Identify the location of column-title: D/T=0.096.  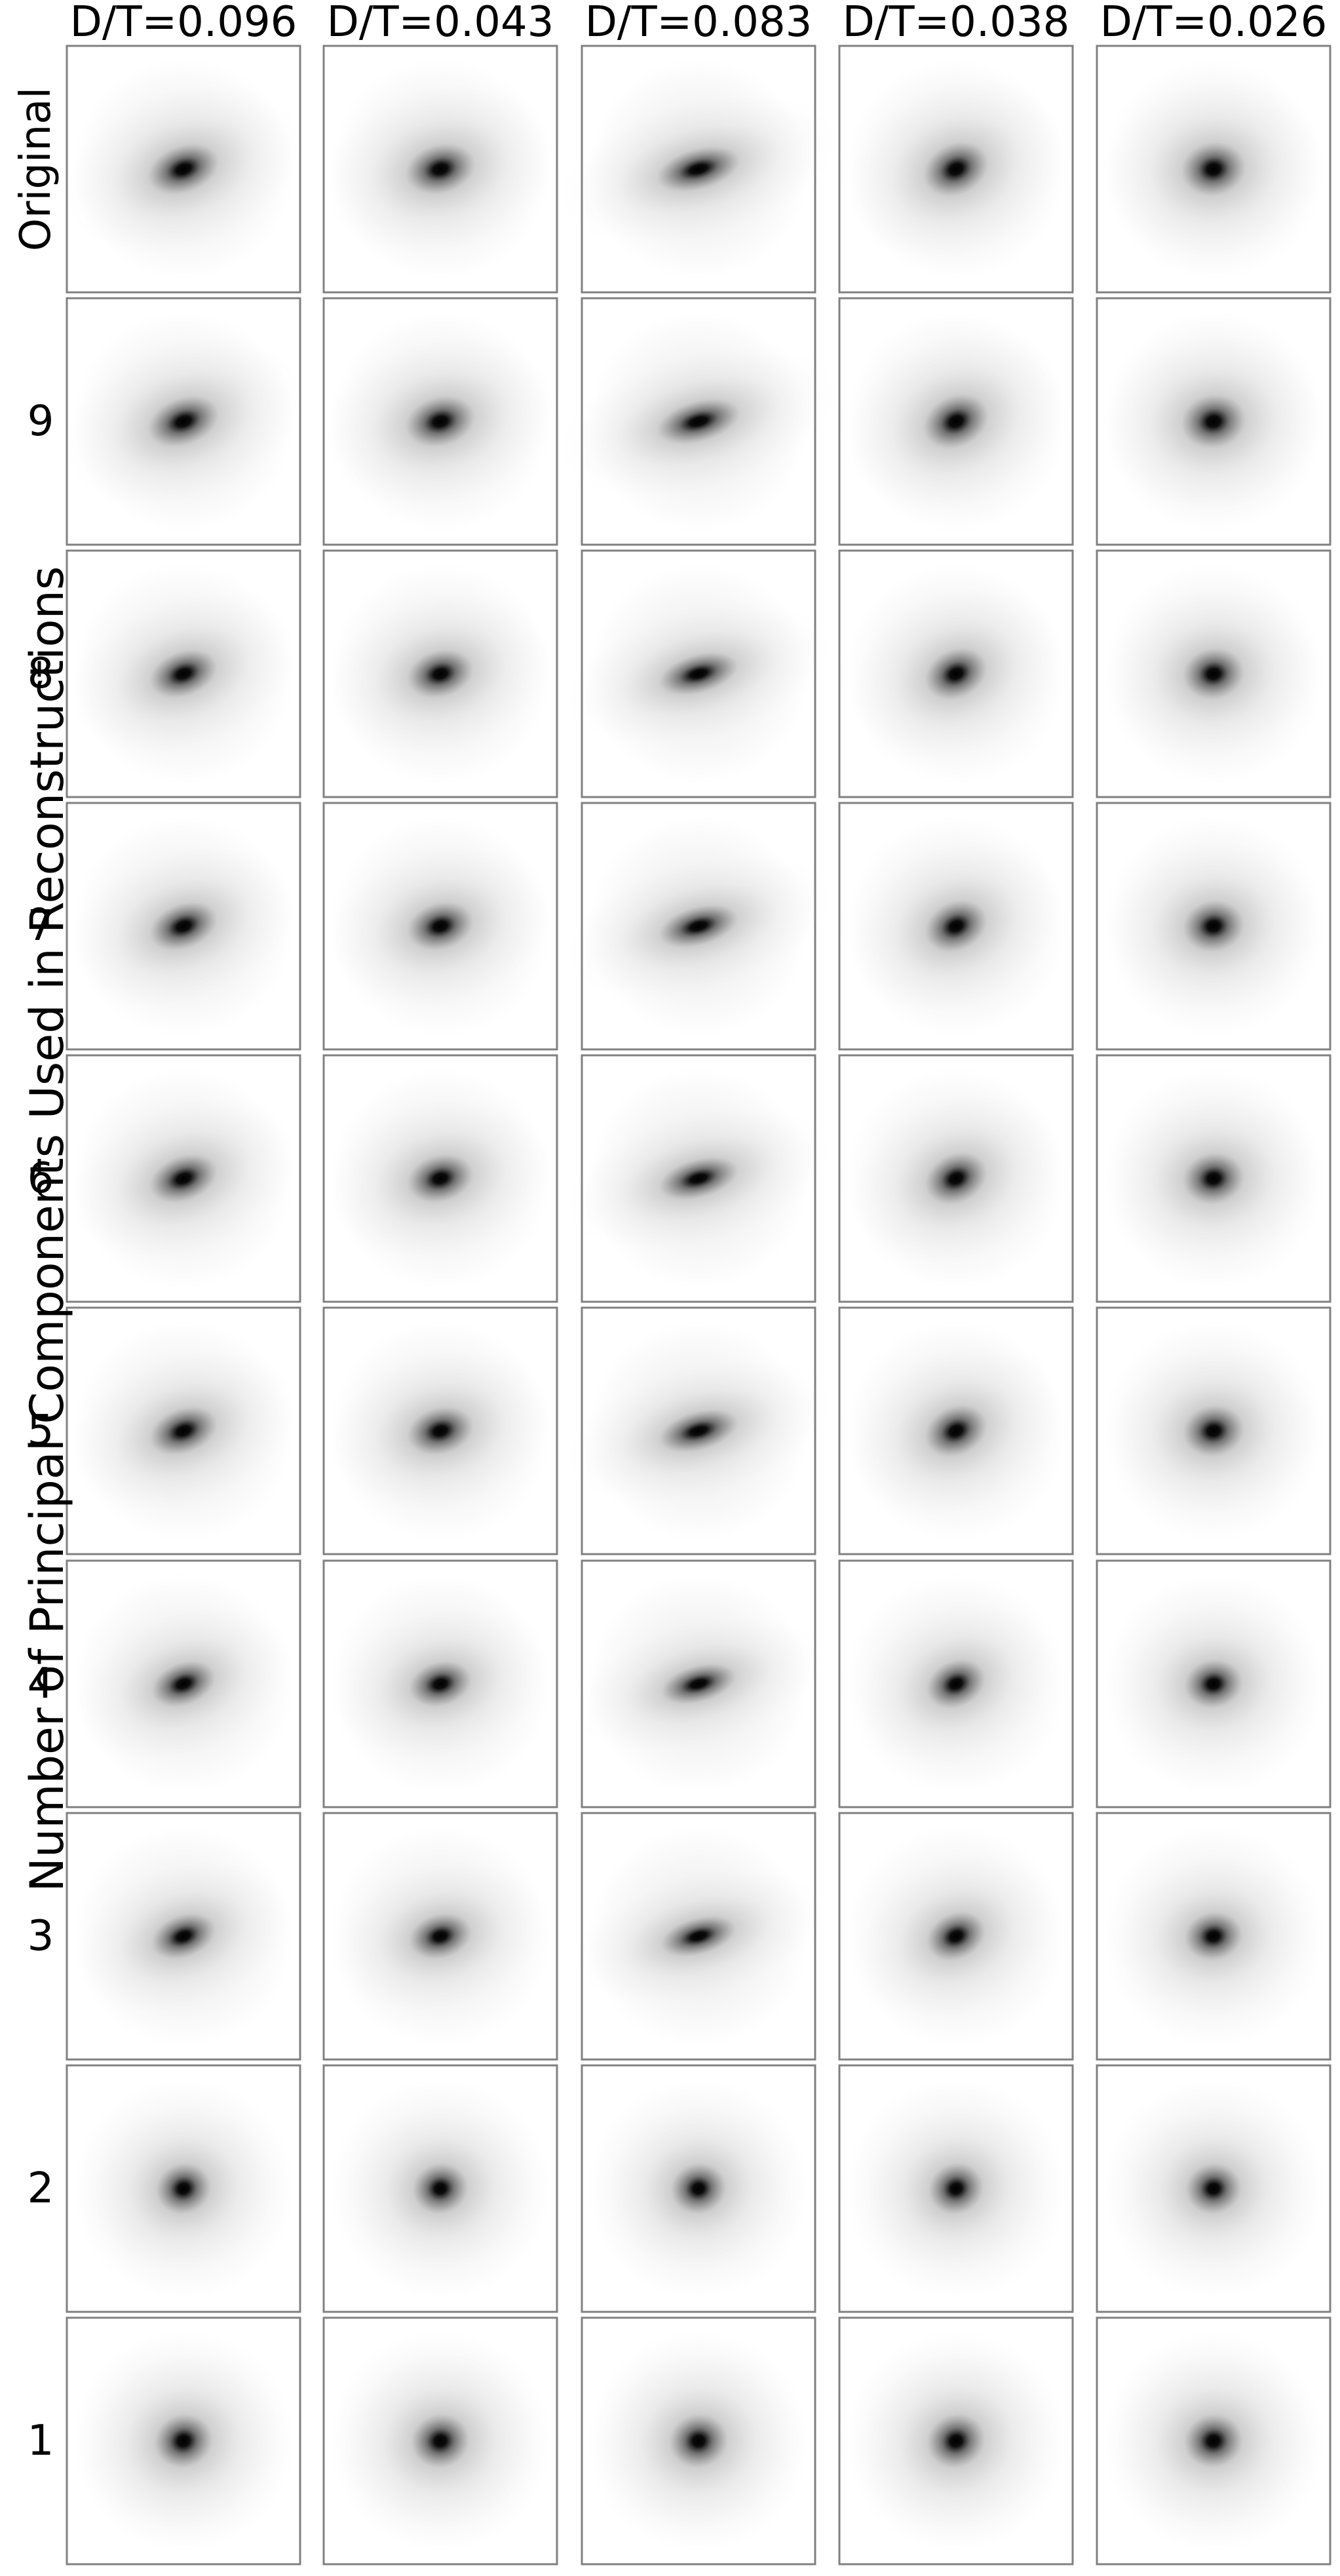
(183, 23).